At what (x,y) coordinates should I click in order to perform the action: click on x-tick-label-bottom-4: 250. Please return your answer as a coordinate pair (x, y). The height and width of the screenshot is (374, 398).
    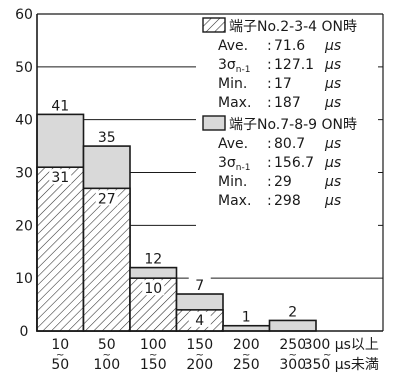
    Looking at the image, I should click on (246, 365).